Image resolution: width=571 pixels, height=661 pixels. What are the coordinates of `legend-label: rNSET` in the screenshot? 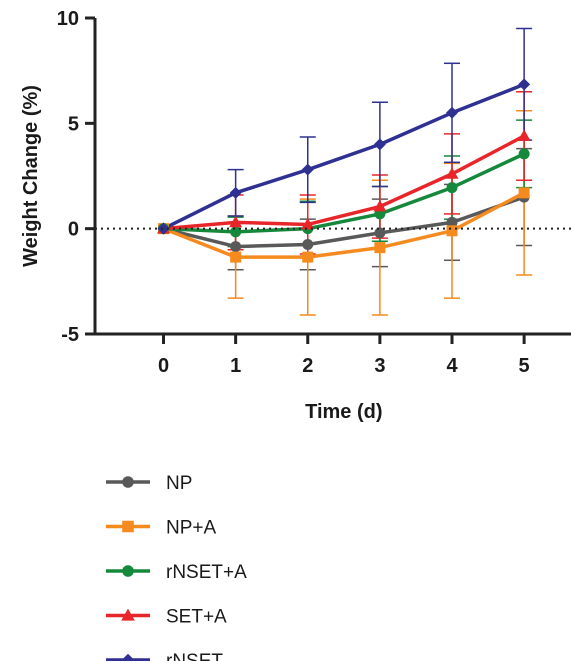 It's located at (194, 656).